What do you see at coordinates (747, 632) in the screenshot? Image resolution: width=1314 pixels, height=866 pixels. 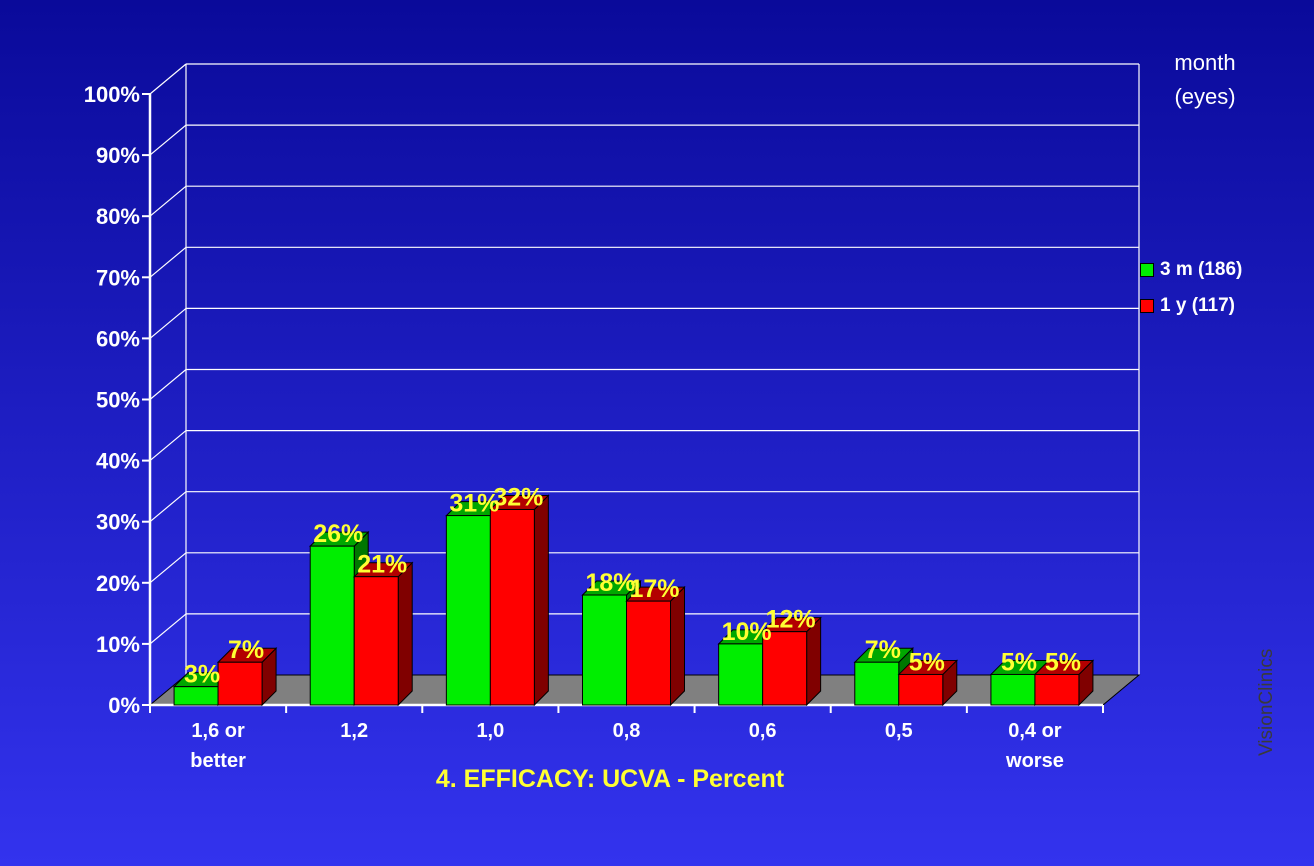 I see `data-label-0-4: 10%` at bounding box center [747, 632].